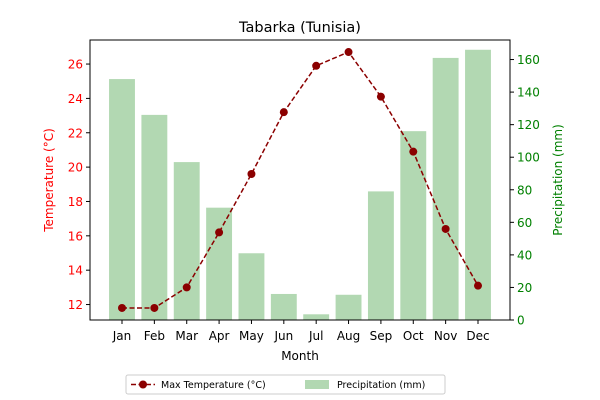 The image size is (600, 400). I want to click on x-tick-label-jul: Jul, so click(315, 336).